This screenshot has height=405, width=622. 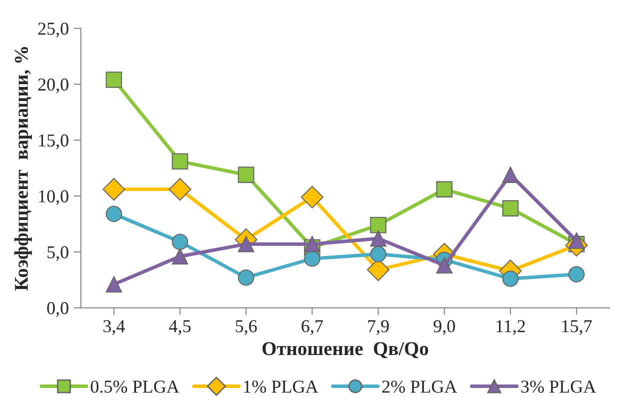 I want to click on legend-label: 2% PLGA, so click(x=420, y=386).